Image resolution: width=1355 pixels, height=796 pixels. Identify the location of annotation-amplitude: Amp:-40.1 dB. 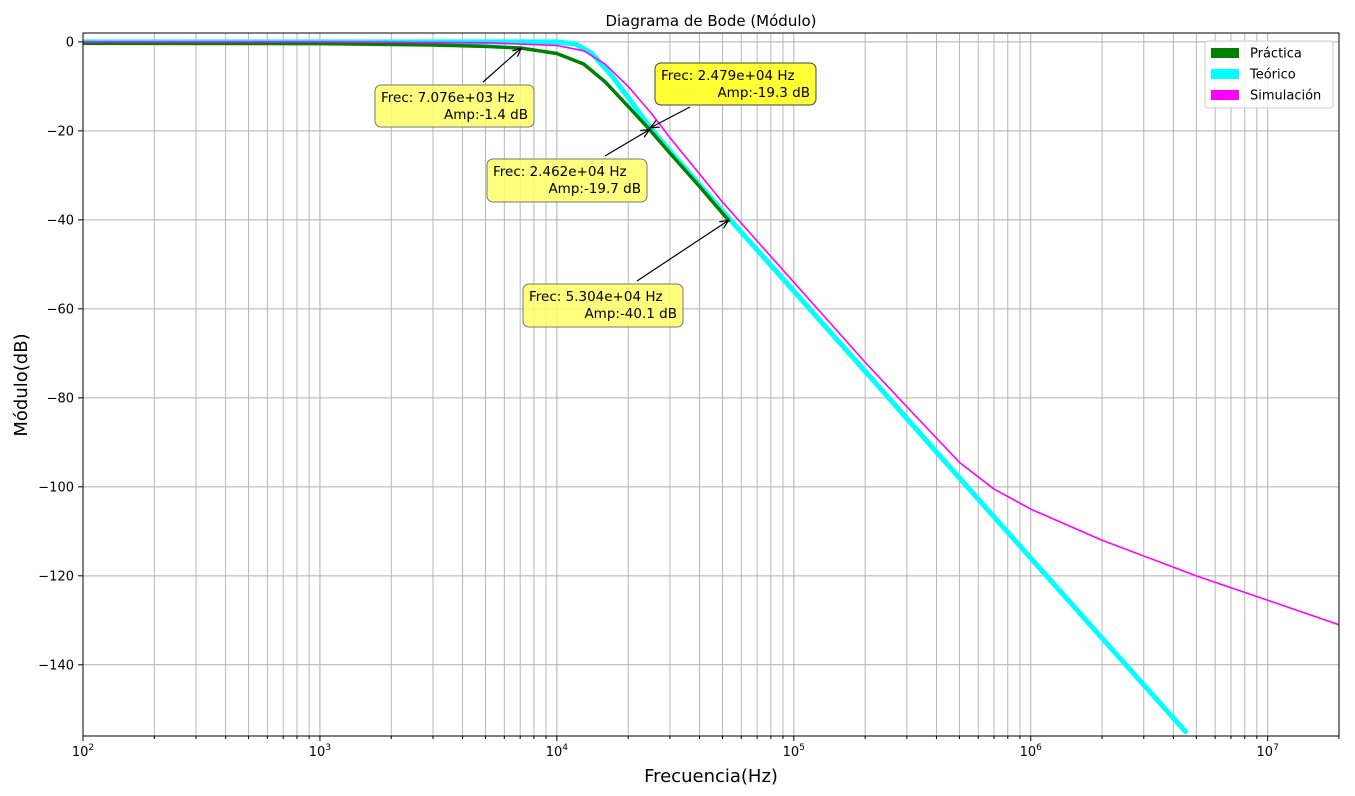
(630, 314).